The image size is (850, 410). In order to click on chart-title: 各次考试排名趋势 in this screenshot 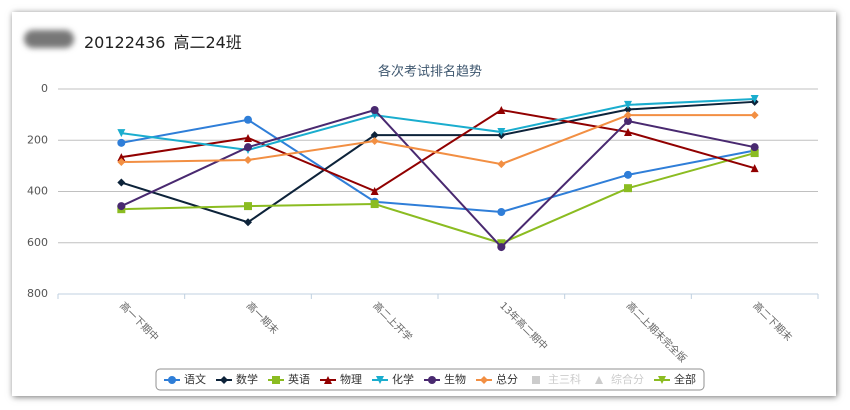, I will do `click(430, 72)`.